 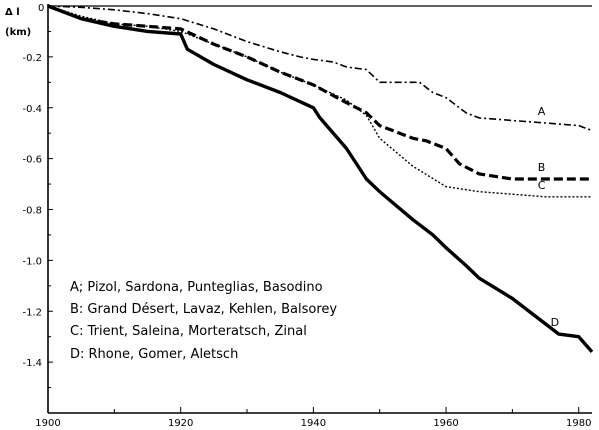 I want to click on legend-entry-a: A; Pizol, Sardona, Punteglias, Basodino, so click(x=196, y=287).